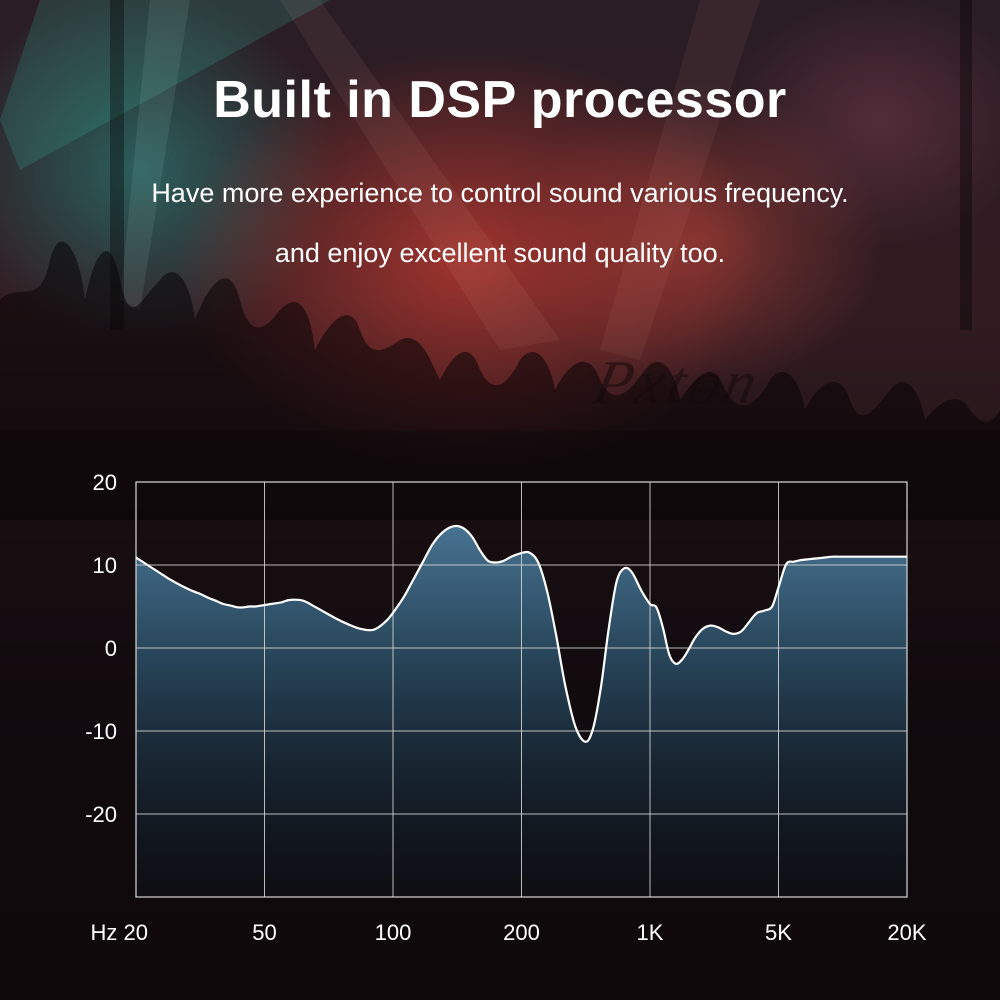 This screenshot has width=1000, height=1000. Describe the element at coordinates (105, 565) in the screenshot. I see `y-tick-label: 10` at that location.